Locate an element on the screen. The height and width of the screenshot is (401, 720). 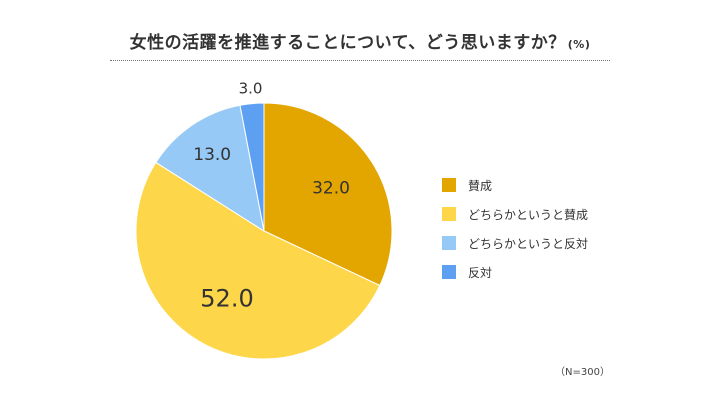
legend: 賛成 どちらかというと賛成 どちらかというと反対 反対 is located at coordinates (515, 236).